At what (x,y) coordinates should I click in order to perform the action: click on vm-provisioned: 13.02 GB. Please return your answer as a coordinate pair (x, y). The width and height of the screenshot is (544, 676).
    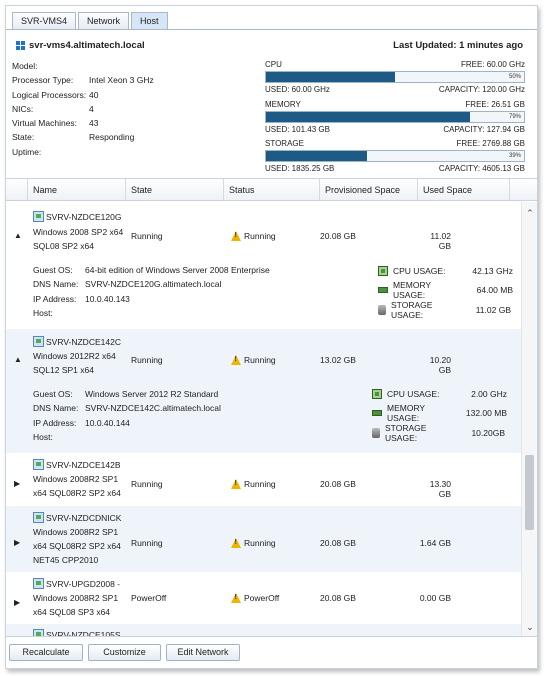
    Looking at the image, I should click on (338, 360).